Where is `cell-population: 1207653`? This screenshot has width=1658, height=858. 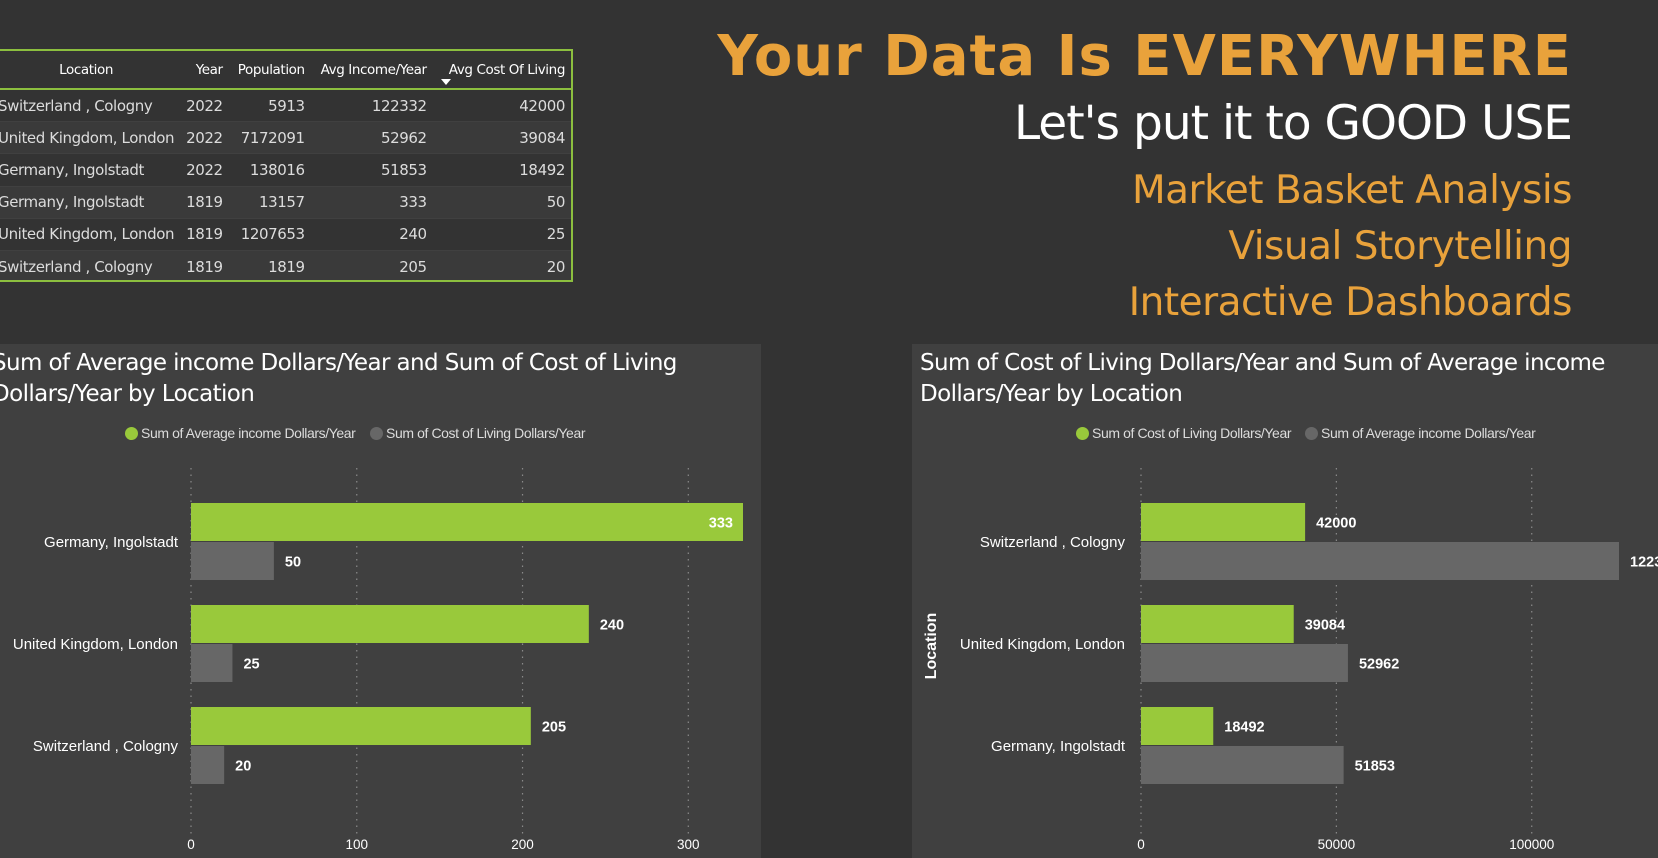
cell-population: 1207653 is located at coordinates (269, 234).